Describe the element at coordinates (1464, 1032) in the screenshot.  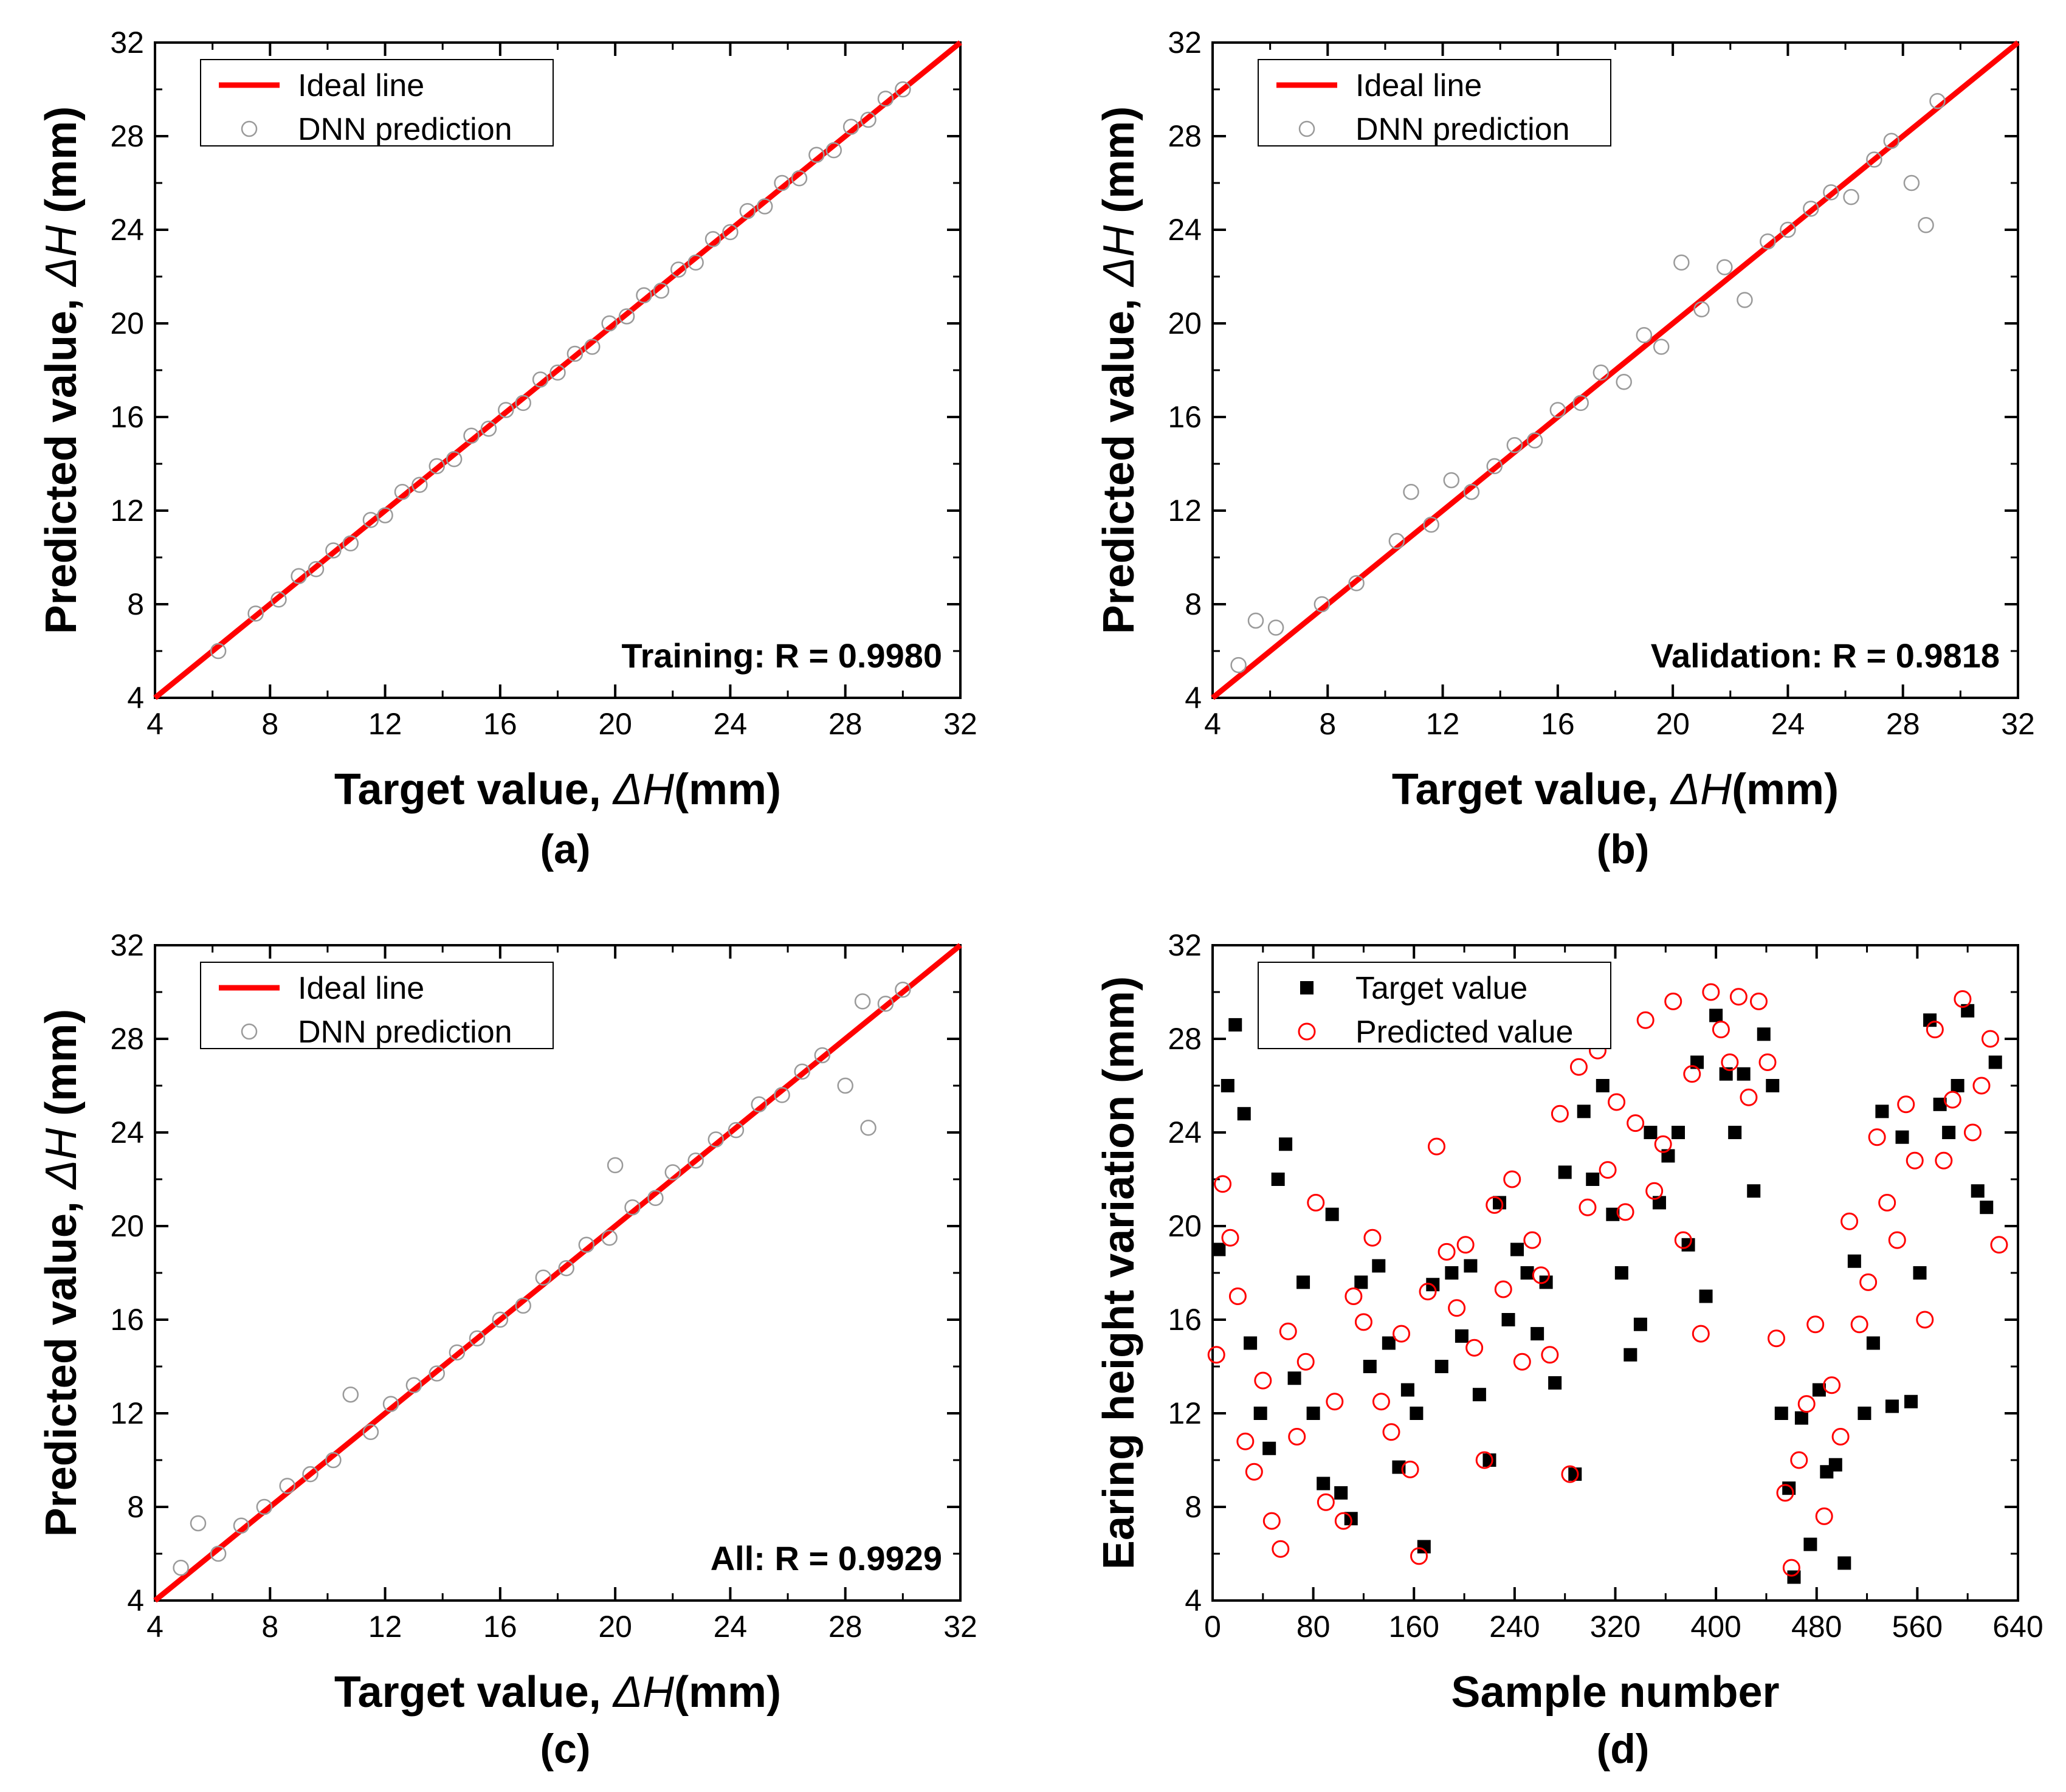
I see `legend-label: Predicted value` at that location.